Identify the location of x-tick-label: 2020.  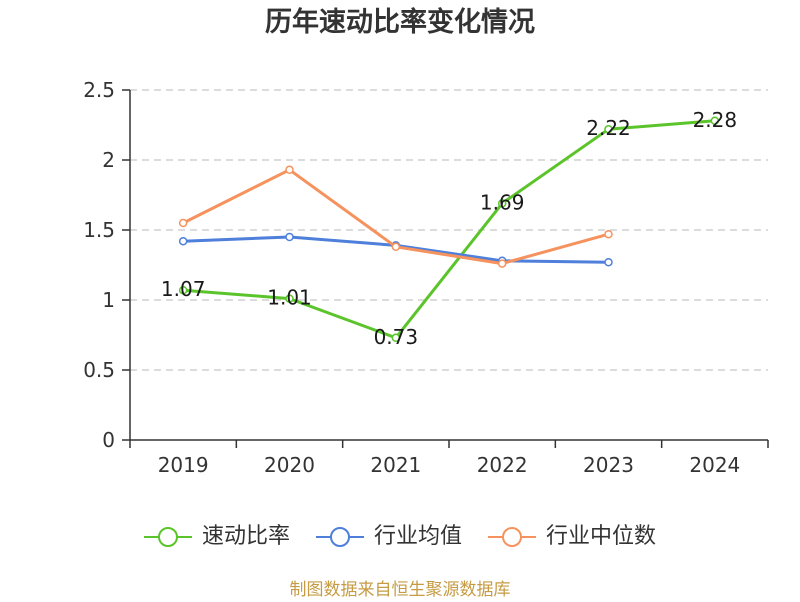
(289, 465).